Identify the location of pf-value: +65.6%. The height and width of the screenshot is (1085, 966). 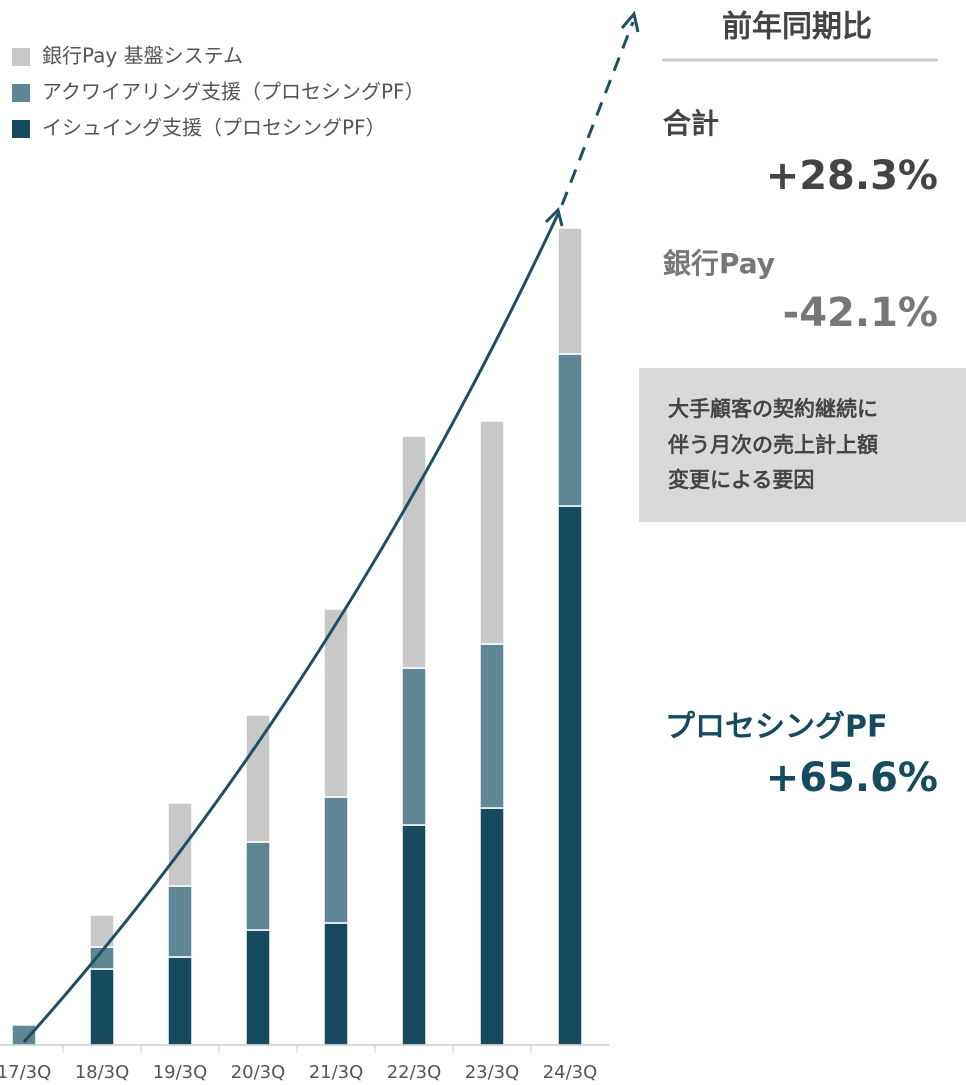
(852, 778).